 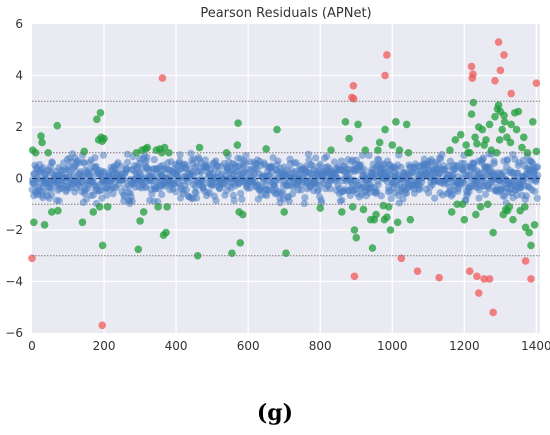 I want to click on chart-title: Pearson Residuals (APNet), so click(x=285, y=13).